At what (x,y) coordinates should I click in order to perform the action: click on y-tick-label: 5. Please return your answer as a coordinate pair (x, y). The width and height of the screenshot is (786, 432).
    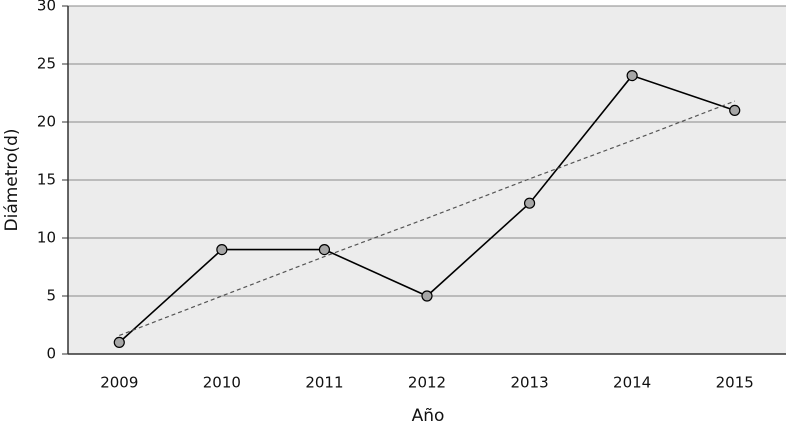
    Looking at the image, I should click on (51, 296).